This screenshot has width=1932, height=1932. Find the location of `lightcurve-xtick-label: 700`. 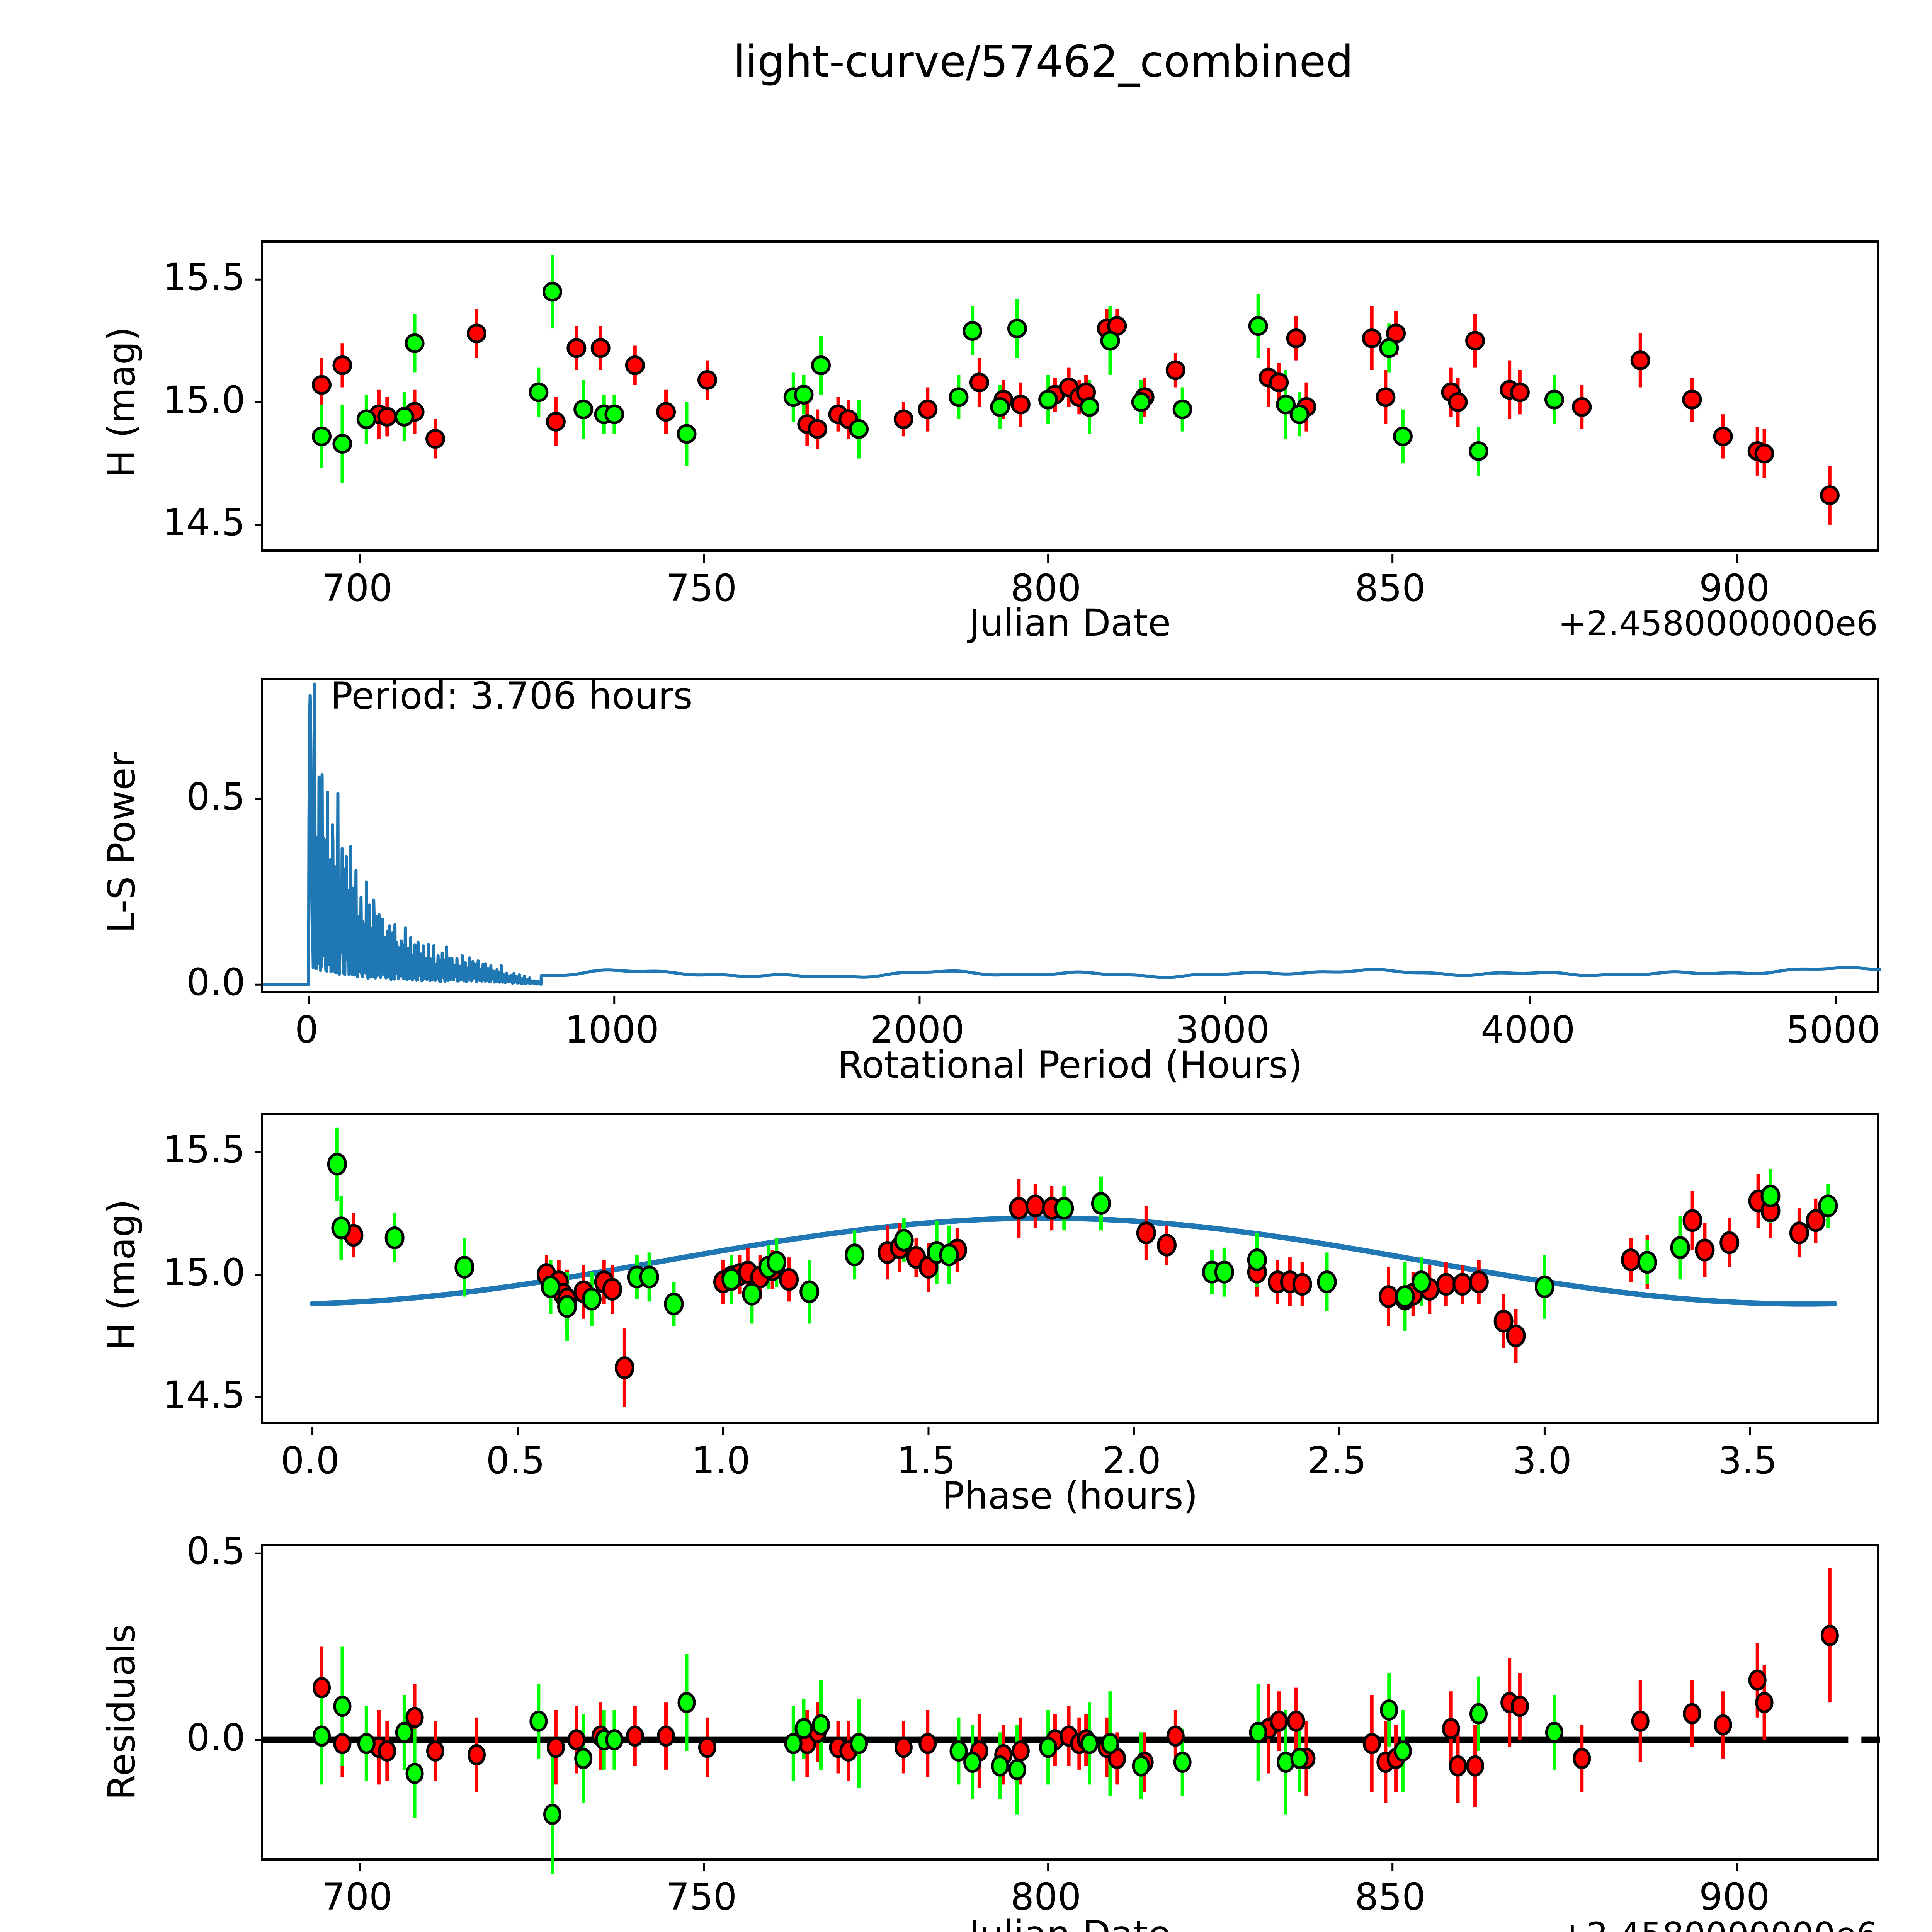

lightcurve-xtick-label: 700 is located at coordinates (357, 588).